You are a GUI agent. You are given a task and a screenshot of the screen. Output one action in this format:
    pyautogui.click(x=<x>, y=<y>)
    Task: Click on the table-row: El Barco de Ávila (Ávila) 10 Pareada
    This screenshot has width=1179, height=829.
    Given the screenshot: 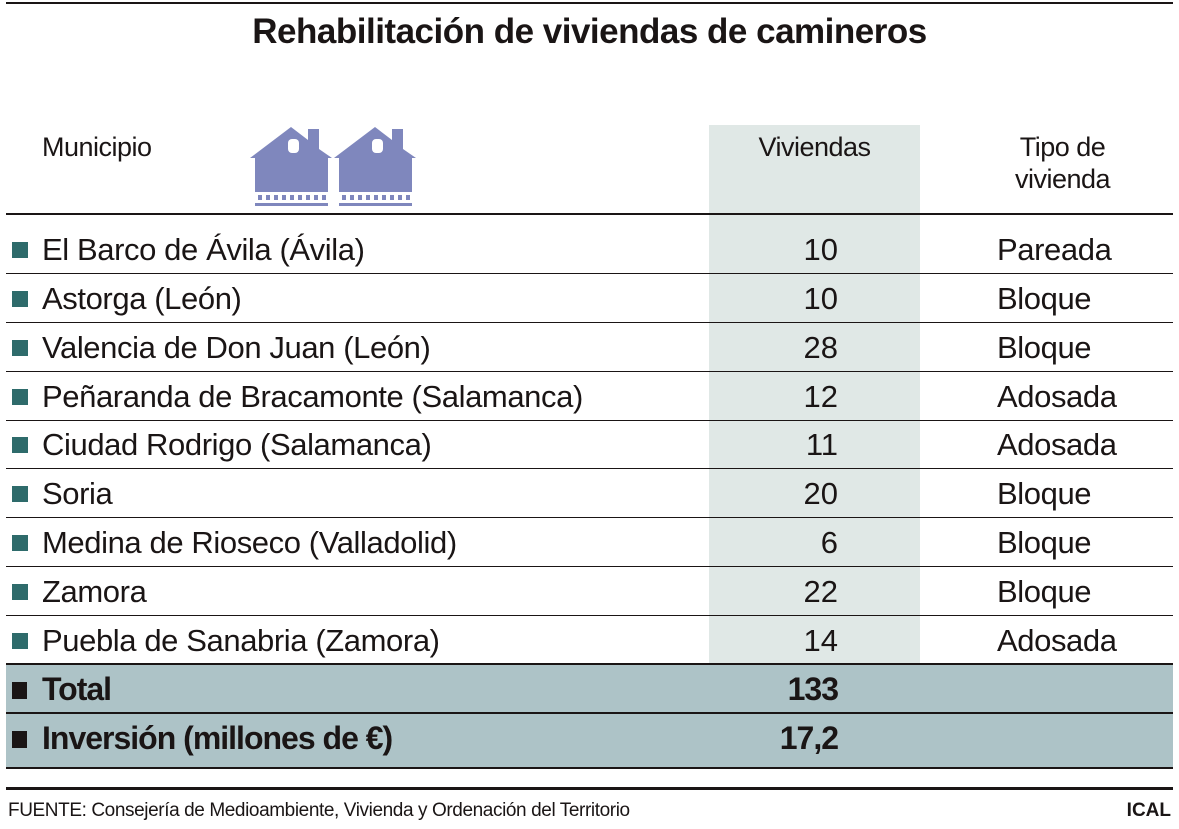 What is the action you would take?
    pyautogui.click(x=589, y=249)
    